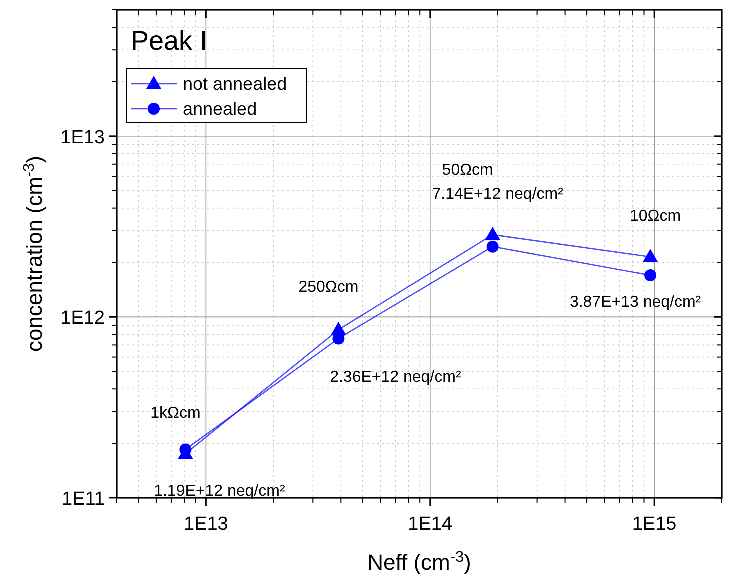 The width and height of the screenshot is (730, 580). I want to click on annotation: 250Ωcm, so click(328, 287).